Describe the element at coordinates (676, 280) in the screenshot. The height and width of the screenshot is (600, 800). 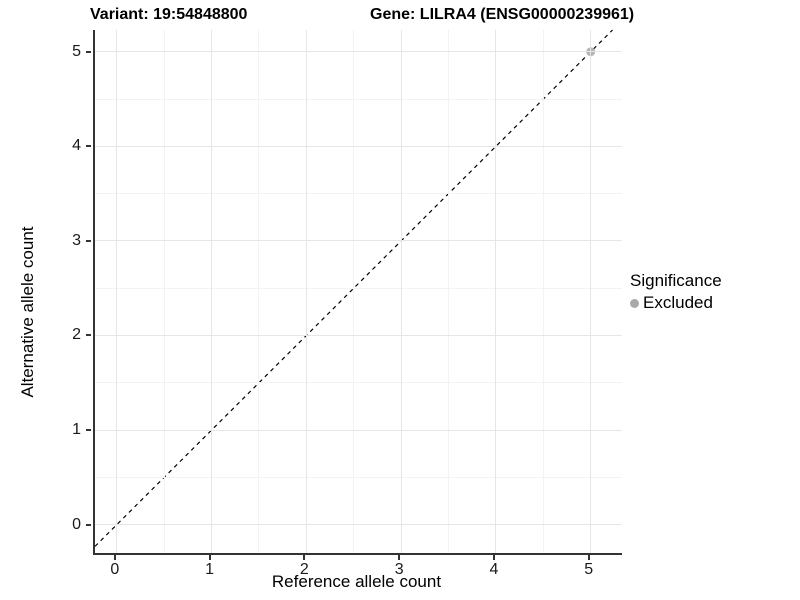
I see `legend-title: Significance` at that location.